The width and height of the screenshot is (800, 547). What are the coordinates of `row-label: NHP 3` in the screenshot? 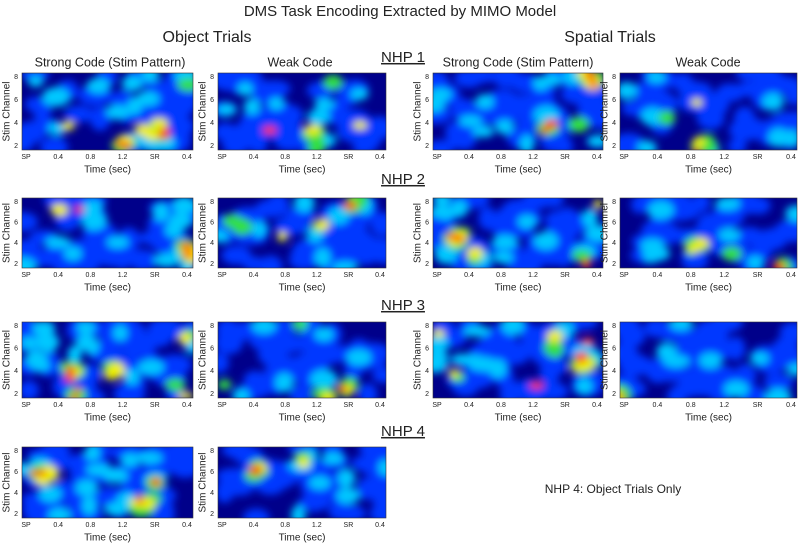 It's located at (403, 305).